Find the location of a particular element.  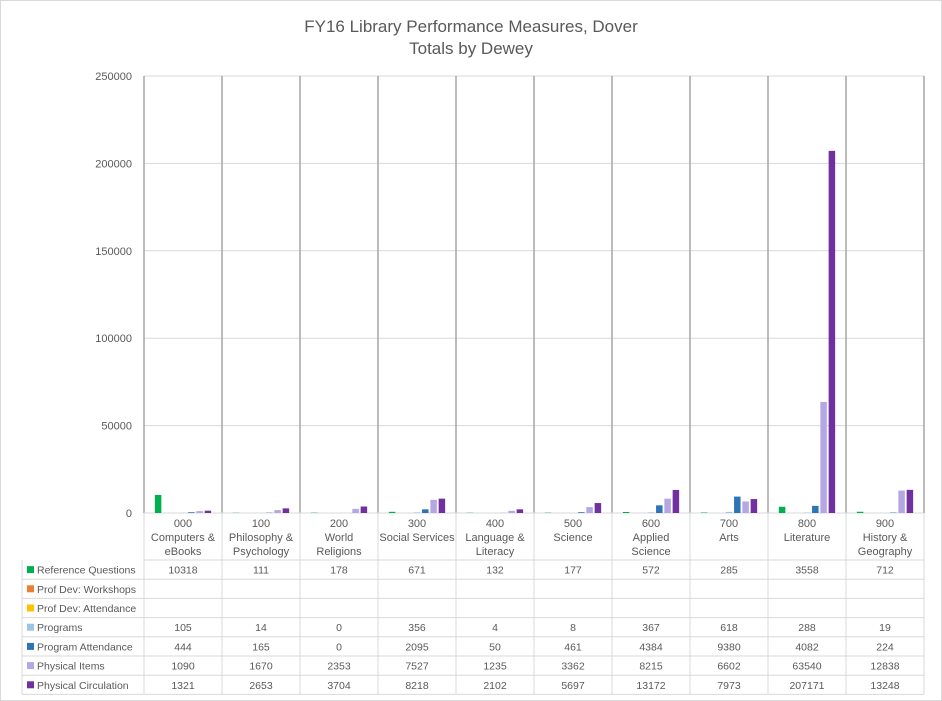

category-label: Philosophy & is located at coordinates (261, 538).